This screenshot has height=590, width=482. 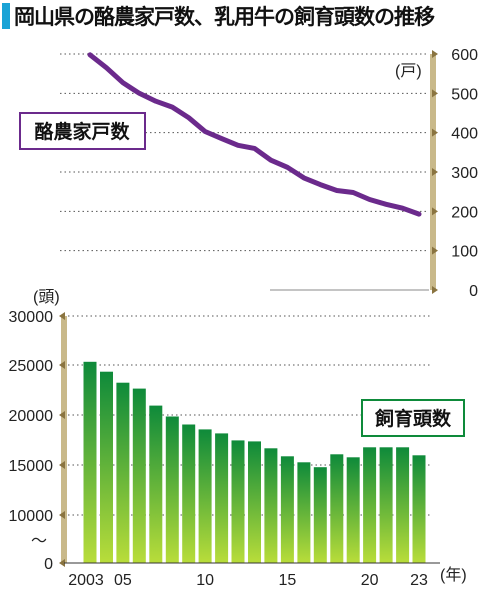 What do you see at coordinates (31, 466) in the screenshot?
I see `bar-tick-label: 15000` at bounding box center [31, 466].